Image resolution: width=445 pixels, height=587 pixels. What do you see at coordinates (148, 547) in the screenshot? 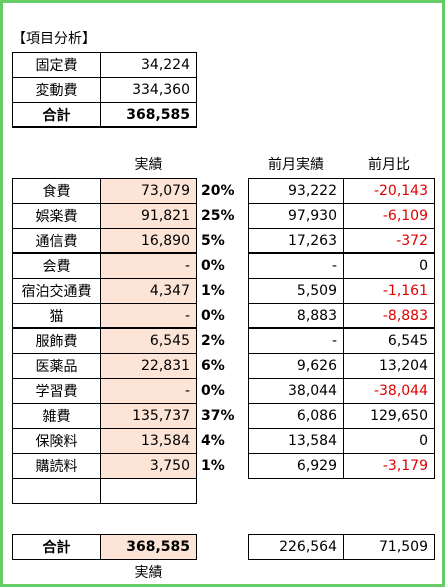
I see `total-value: 368,585` at bounding box center [148, 547].